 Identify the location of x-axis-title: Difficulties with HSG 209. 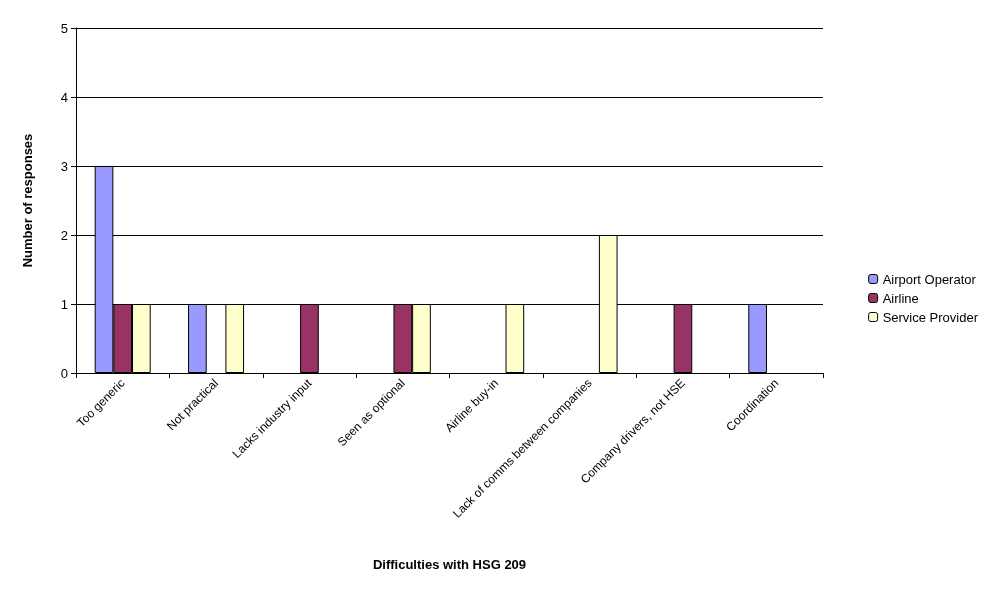
(449, 564).